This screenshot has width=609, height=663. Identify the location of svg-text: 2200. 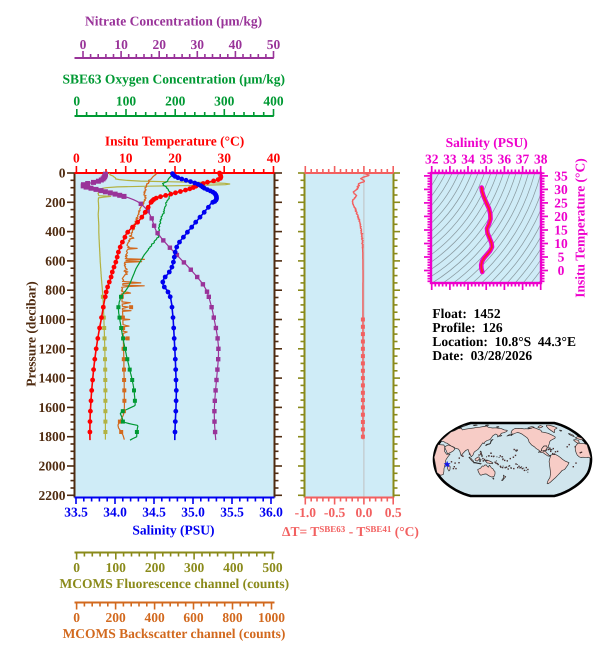
(52, 495).